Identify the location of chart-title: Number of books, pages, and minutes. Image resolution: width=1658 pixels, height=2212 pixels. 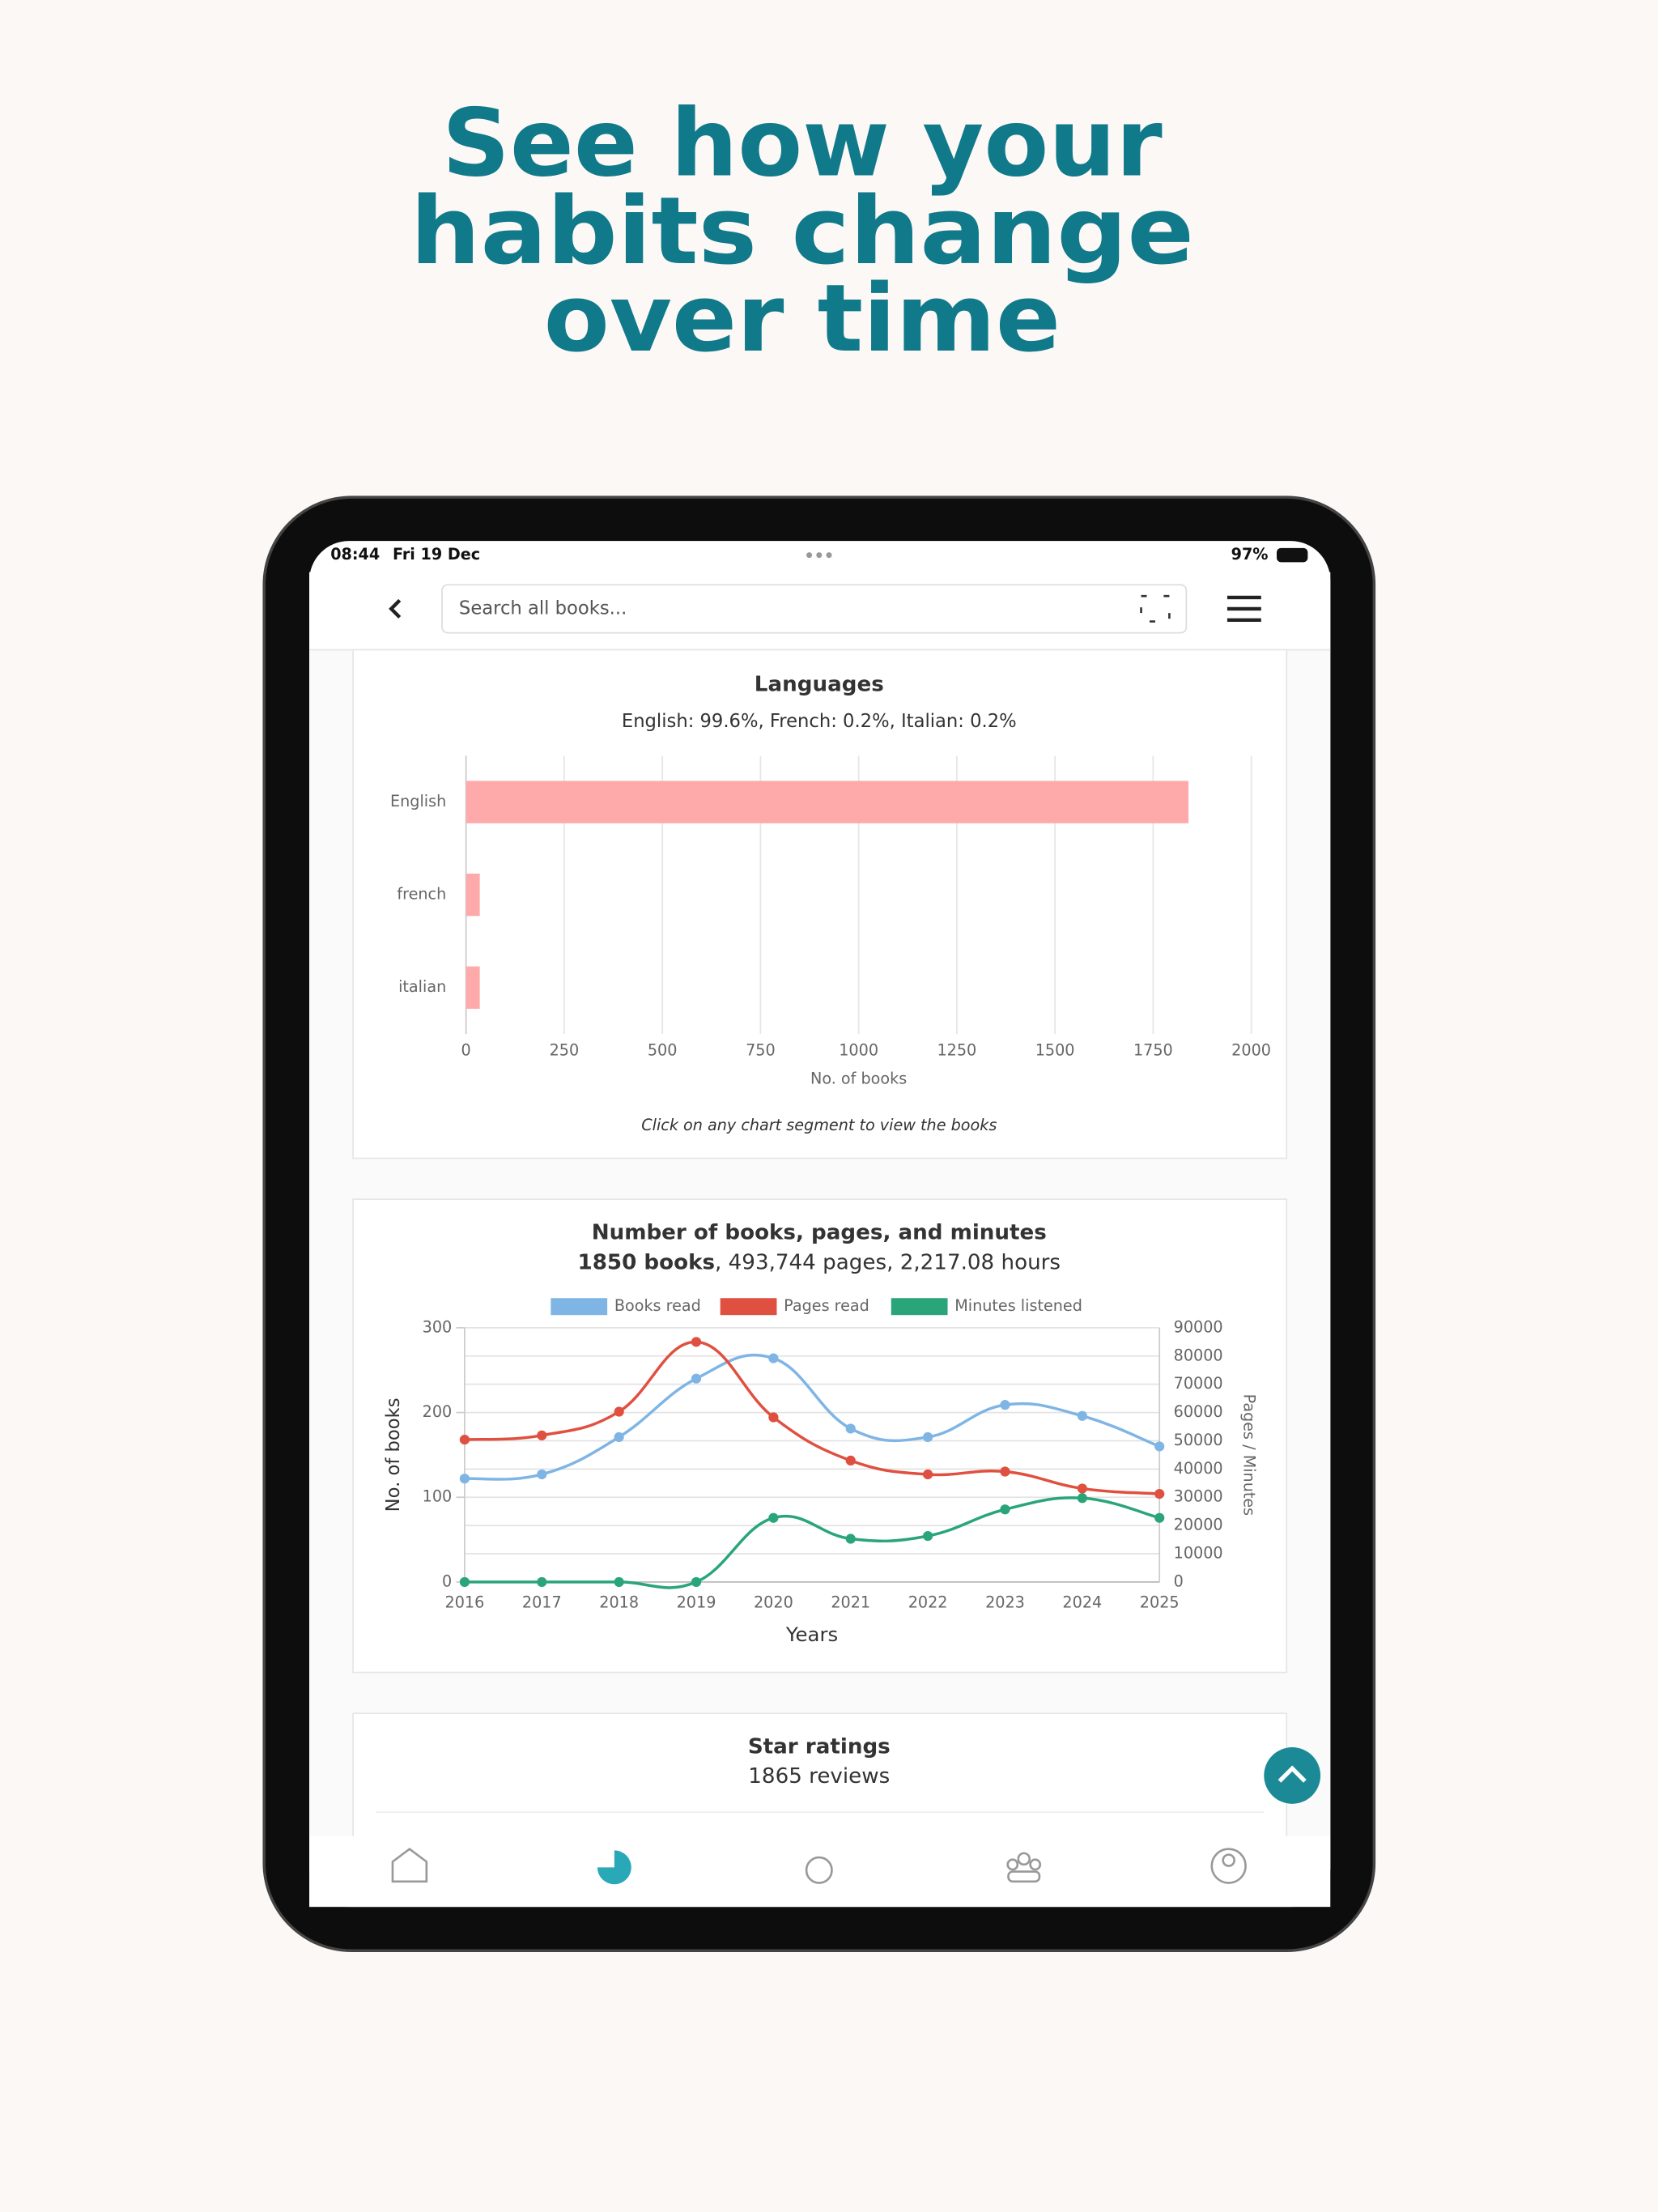
(819, 1233).